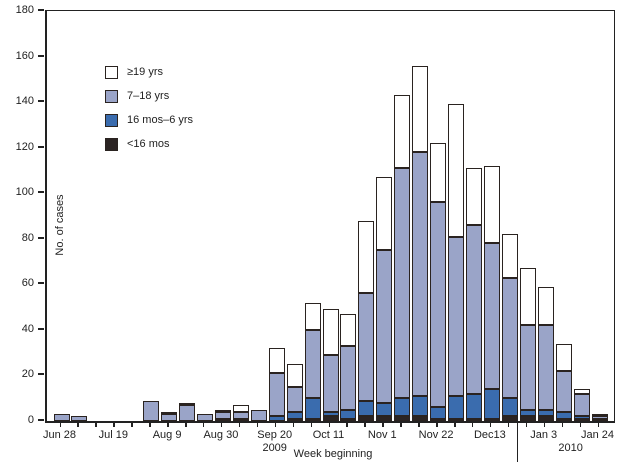  Describe the element at coordinates (27, 237) in the screenshot. I see `y-axis-tick-label: 80` at that location.